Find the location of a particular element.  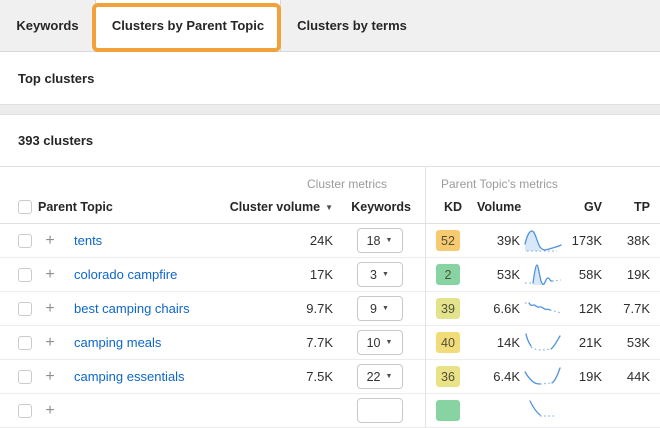

col-header-keywords: Keywords is located at coordinates (381, 207).